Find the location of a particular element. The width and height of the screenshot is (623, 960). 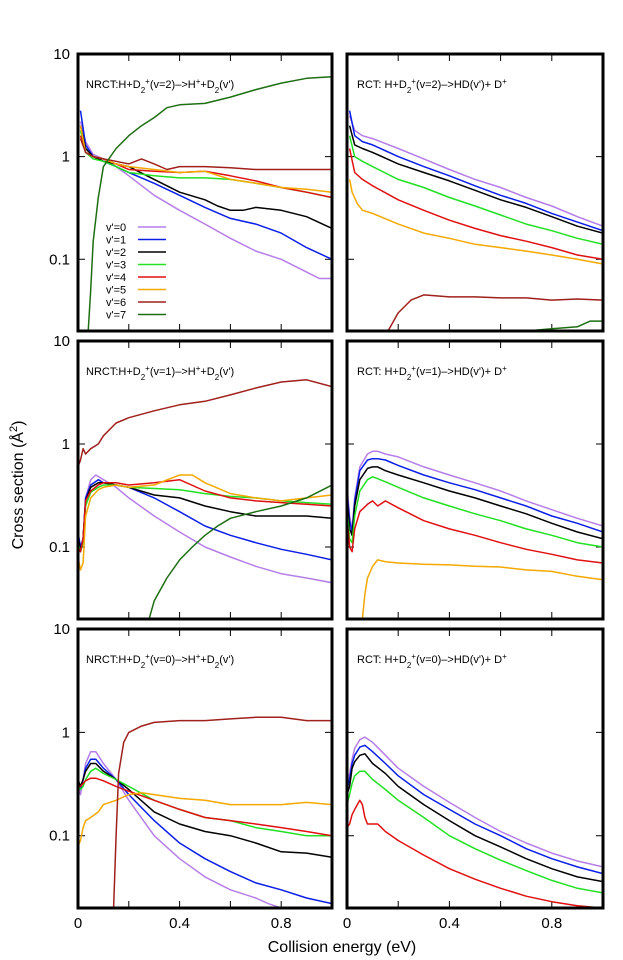

legend-label: v'=7 is located at coordinates (116, 316).